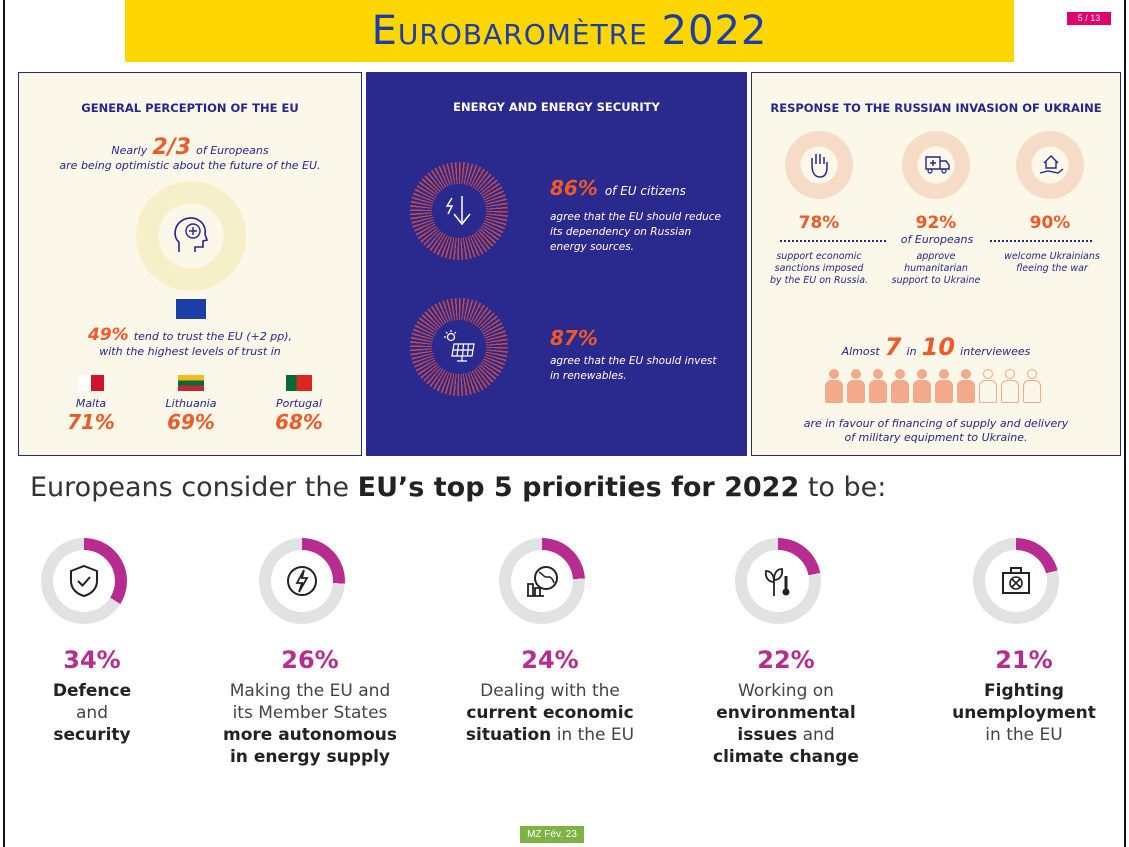 This screenshot has width=1129, height=847. Describe the element at coordinates (91, 422) in the screenshot. I see `country-pct: 71%` at that location.